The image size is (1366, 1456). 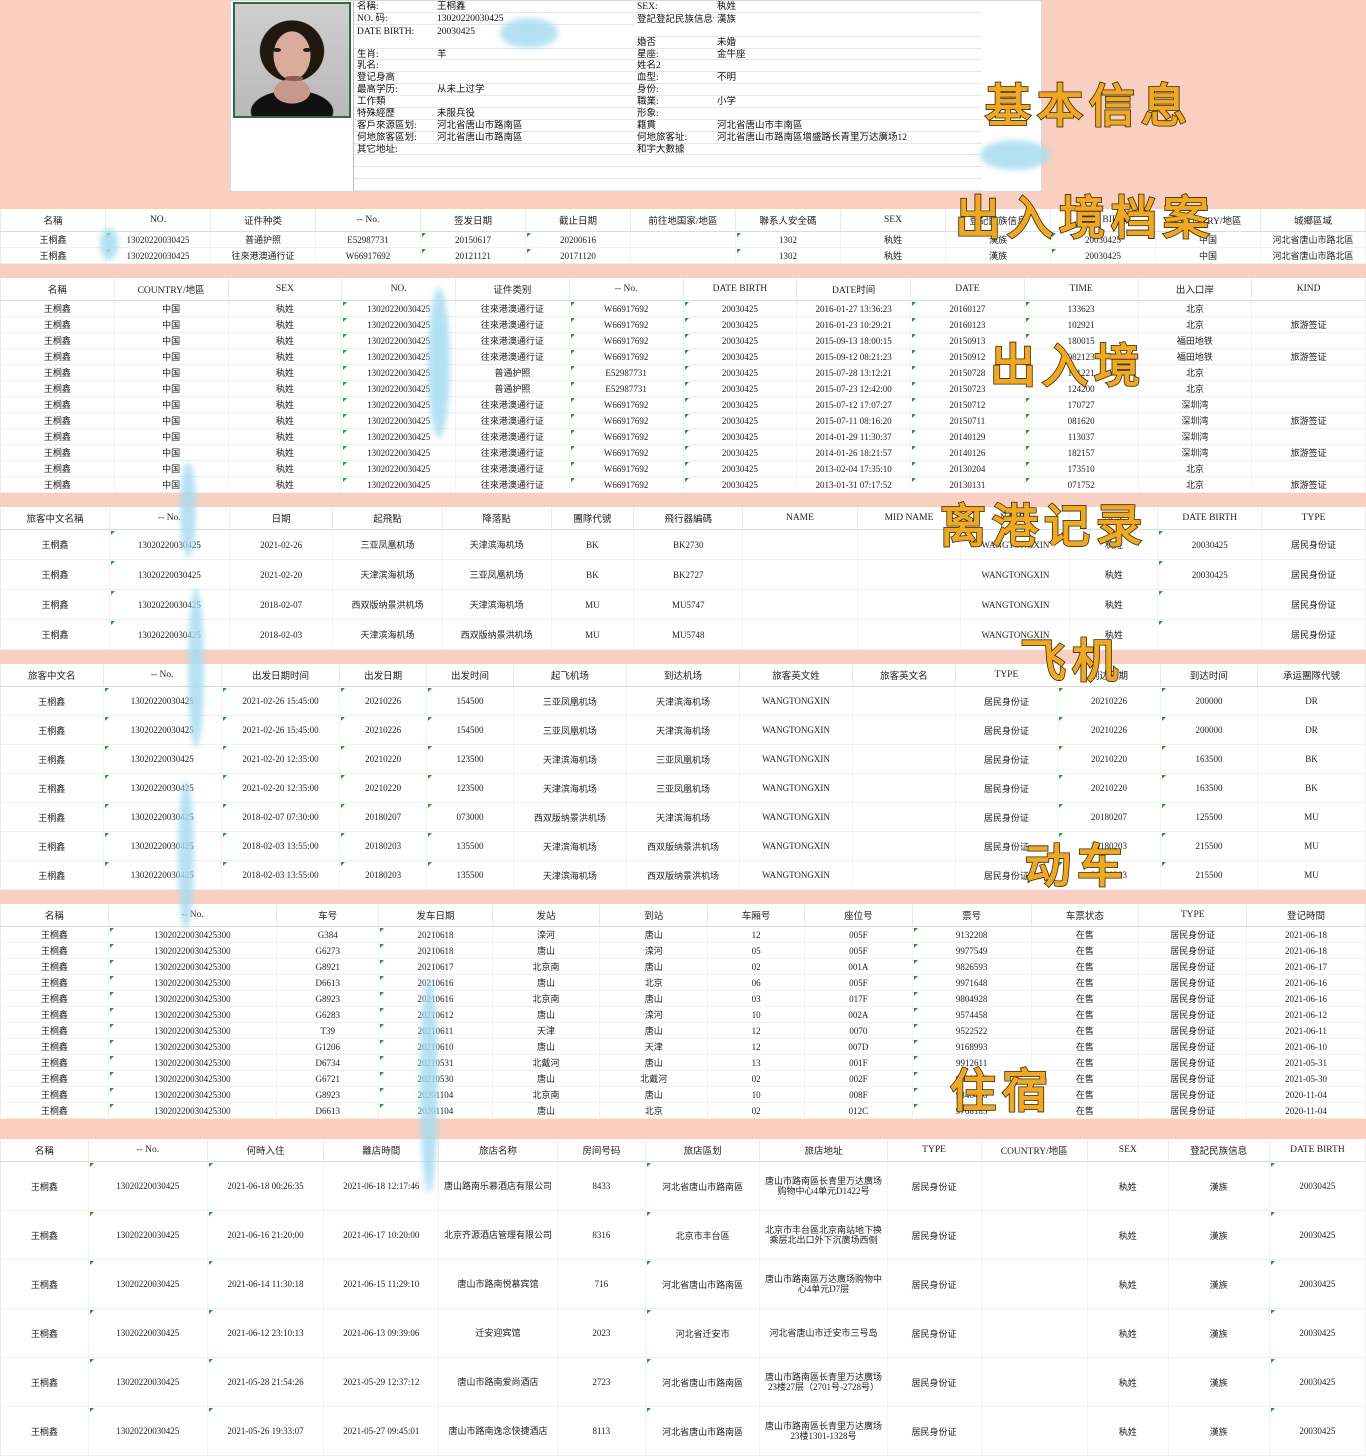 What do you see at coordinates (546, 1094) in the screenshot?
I see `table-cell: 北京南` at bounding box center [546, 1094].